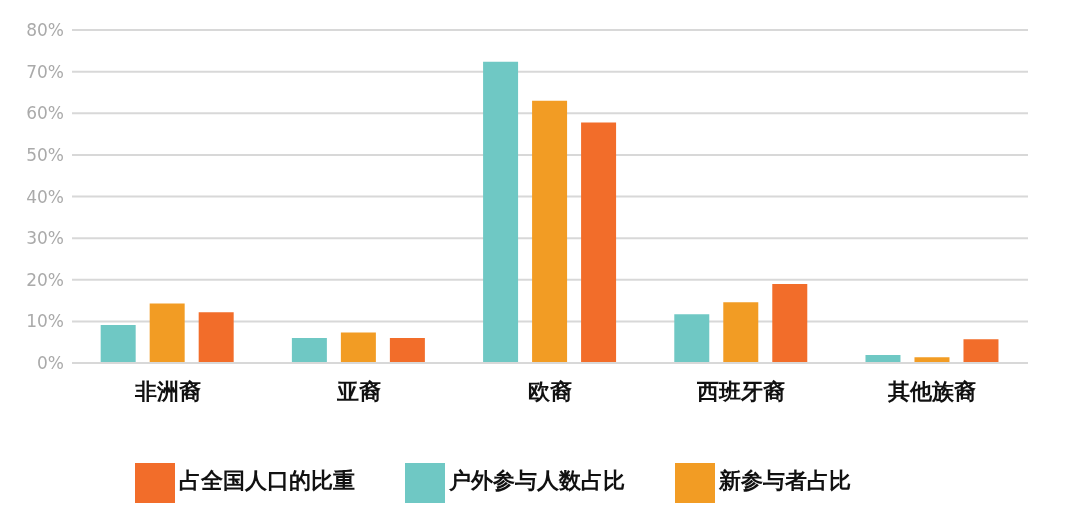 Image resolution: width=1070 pixels, height=524 pixels. I want to click on x-tick-label: 欧裔, so click(550, 391).